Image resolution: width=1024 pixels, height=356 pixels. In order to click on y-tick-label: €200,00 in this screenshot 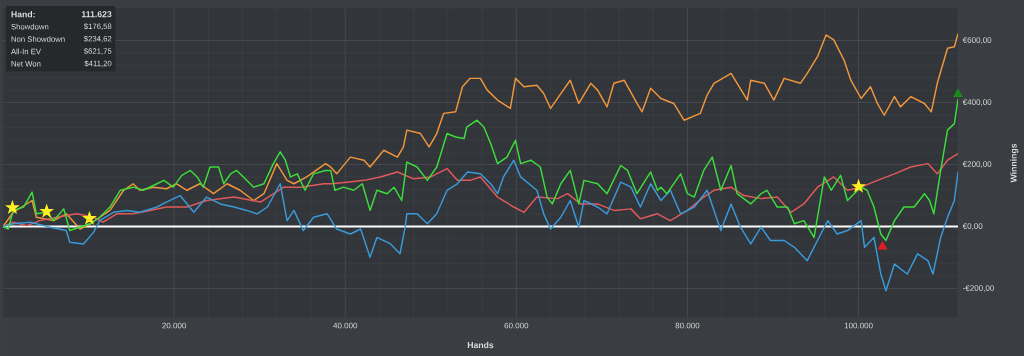, I will do `click(977, 164)`.